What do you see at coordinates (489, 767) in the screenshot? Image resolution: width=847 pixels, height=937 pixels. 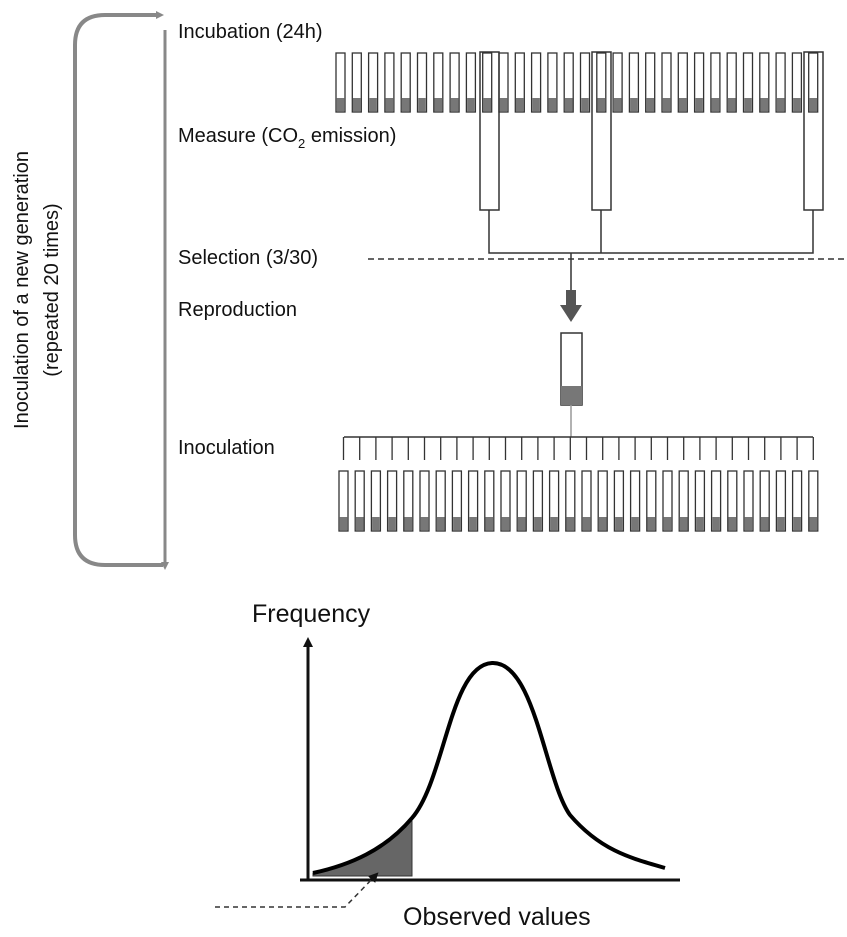 I see `distribution-curve` at bounding box center [489, 767].